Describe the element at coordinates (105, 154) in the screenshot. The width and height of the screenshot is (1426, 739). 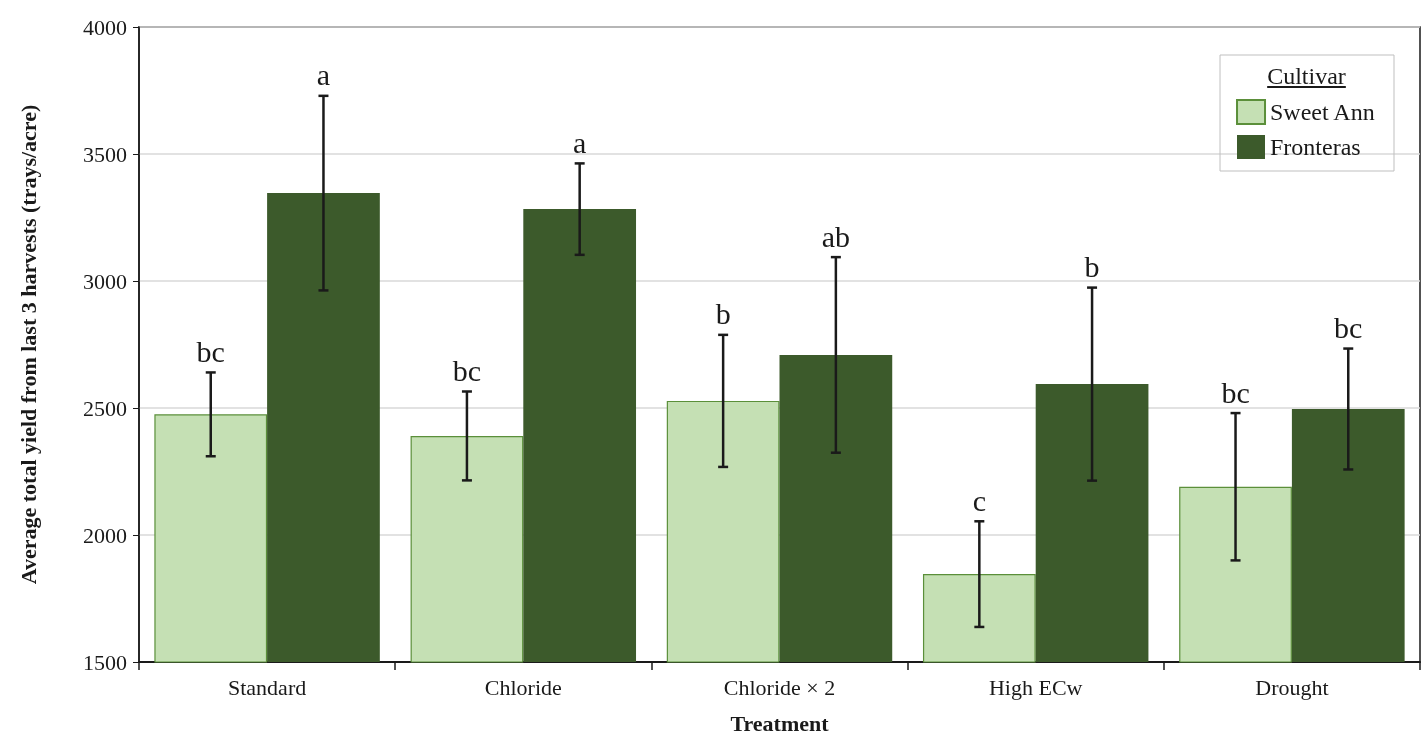
I see `y-tick-label: 3500` at that location.